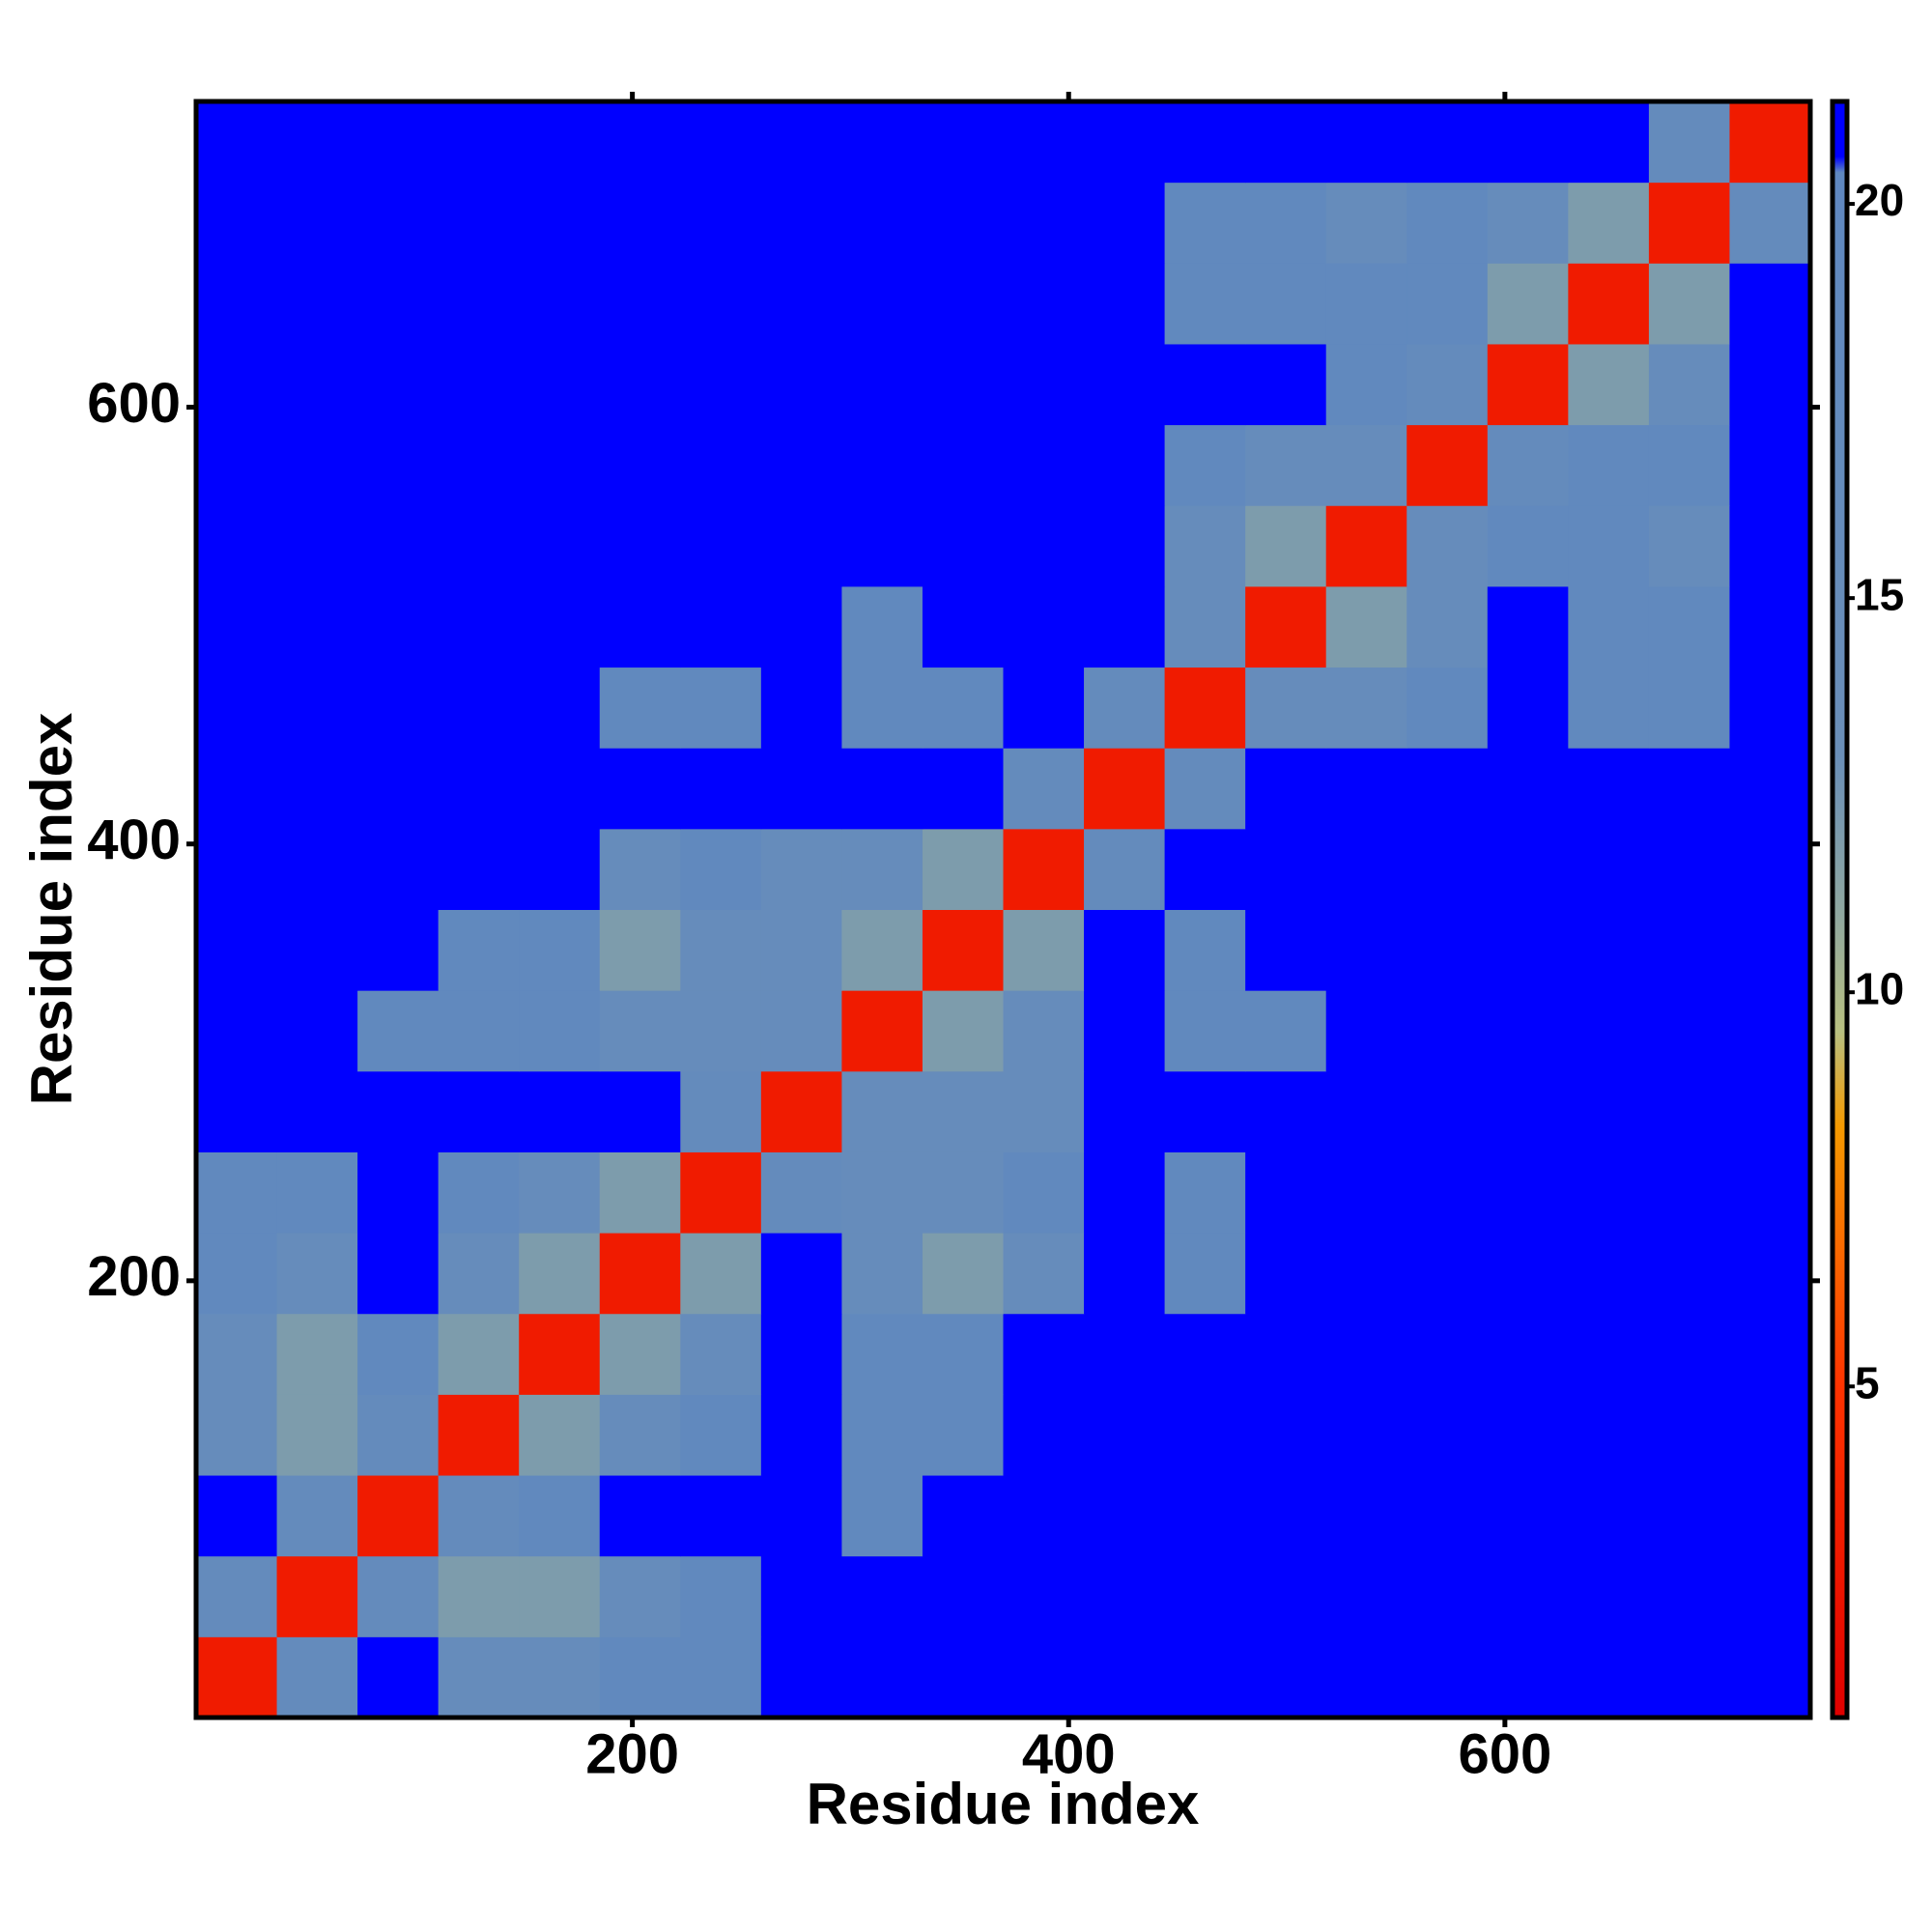  Describe the element at coordinates (1840, 909) in the screenshot. I see `colorbar` at that location.